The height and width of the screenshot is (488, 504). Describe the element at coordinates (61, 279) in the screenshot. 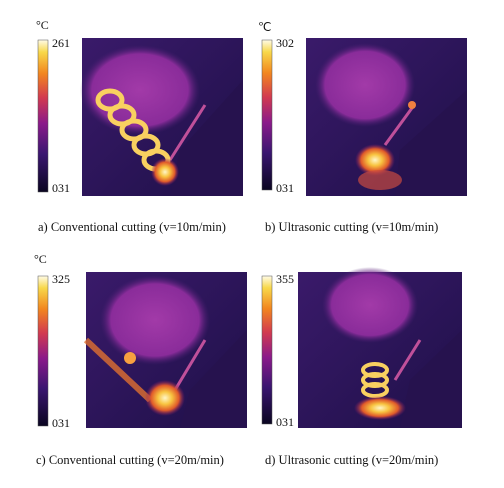

I see `colorbar-max: 325` at that location.